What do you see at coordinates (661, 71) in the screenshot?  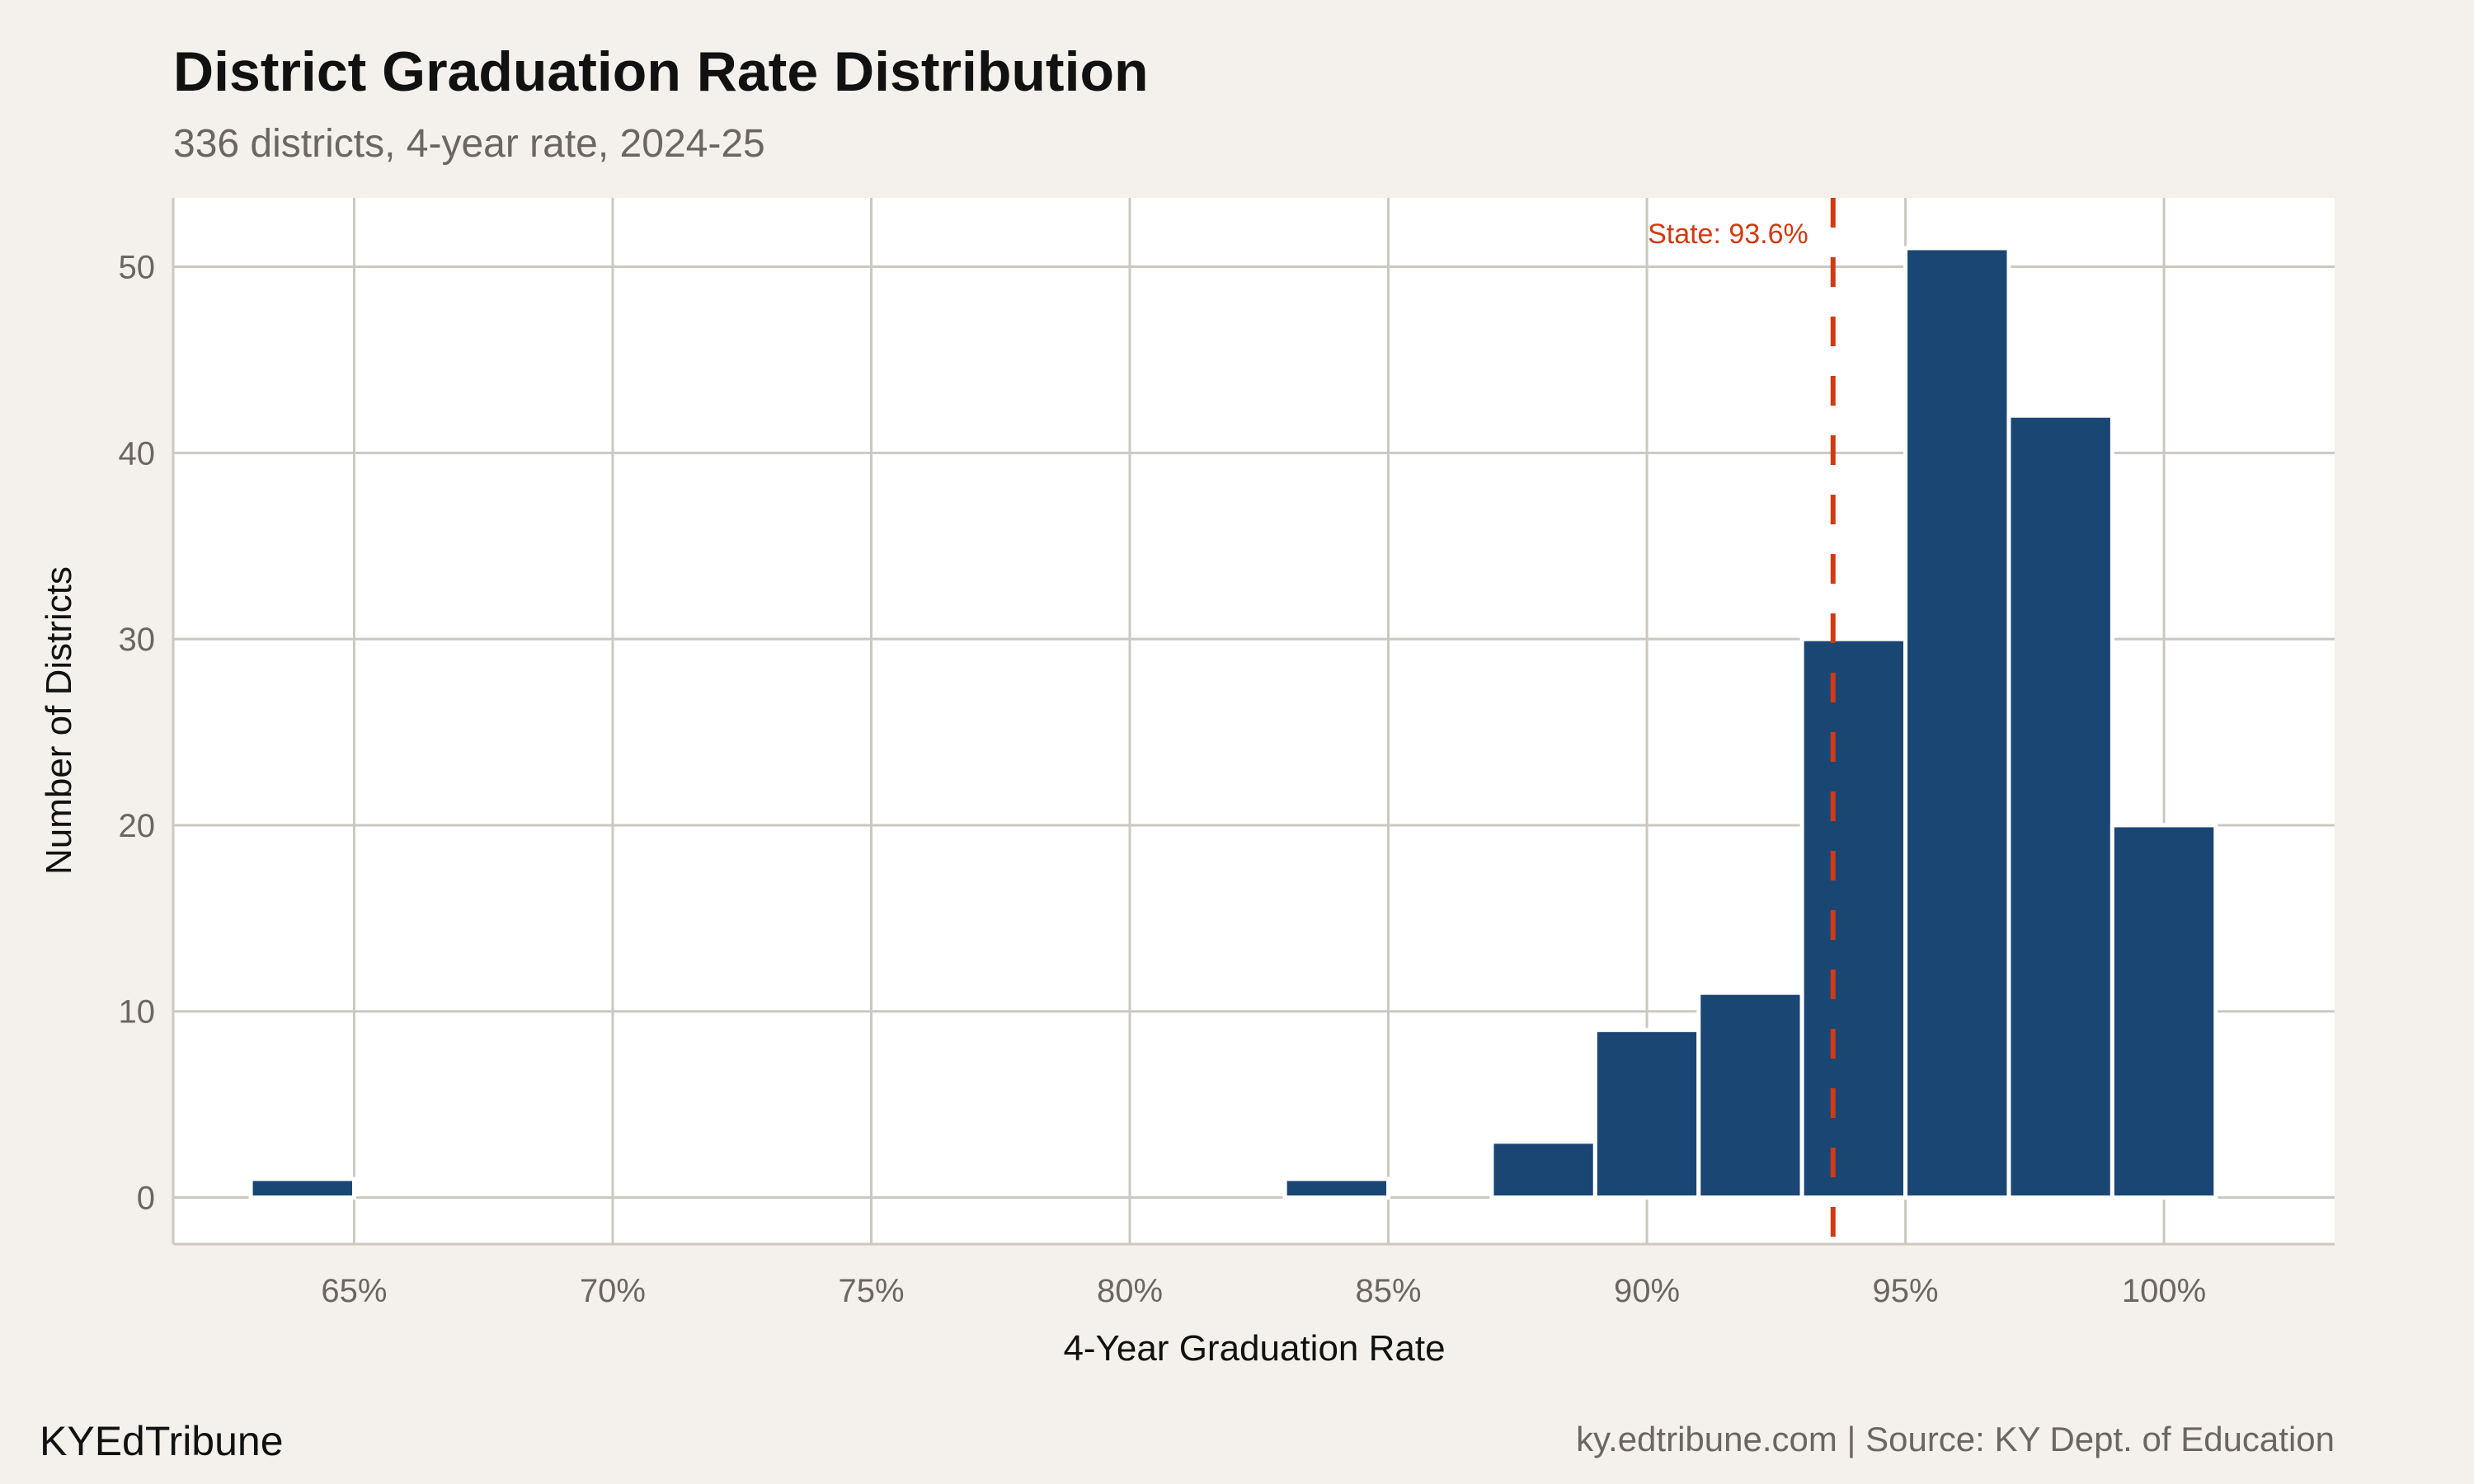 I see `chart-title: District Graduation Rate Distribution` at bounding box center [661, 71].